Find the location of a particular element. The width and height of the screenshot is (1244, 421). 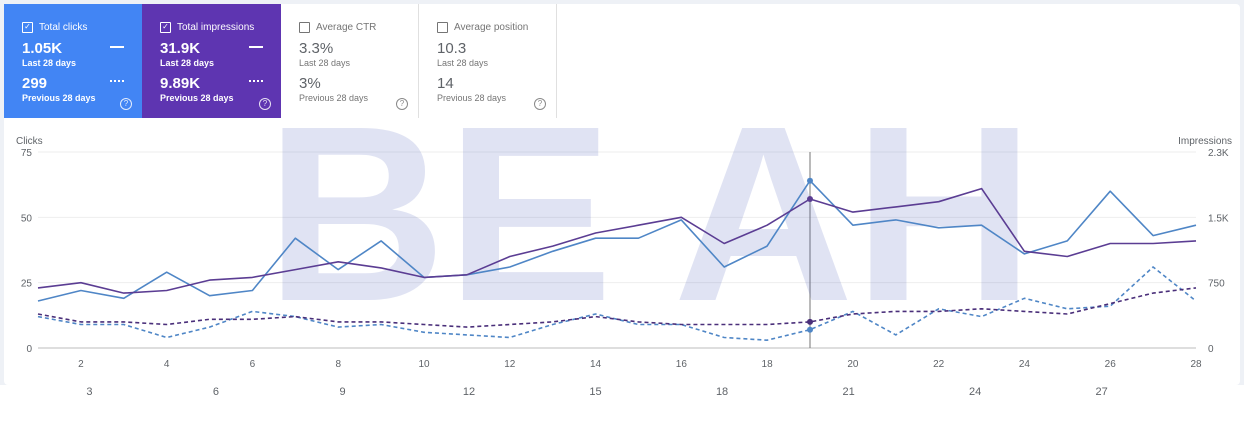

card-previous-value: 14 is located at coordinates (445, 83).